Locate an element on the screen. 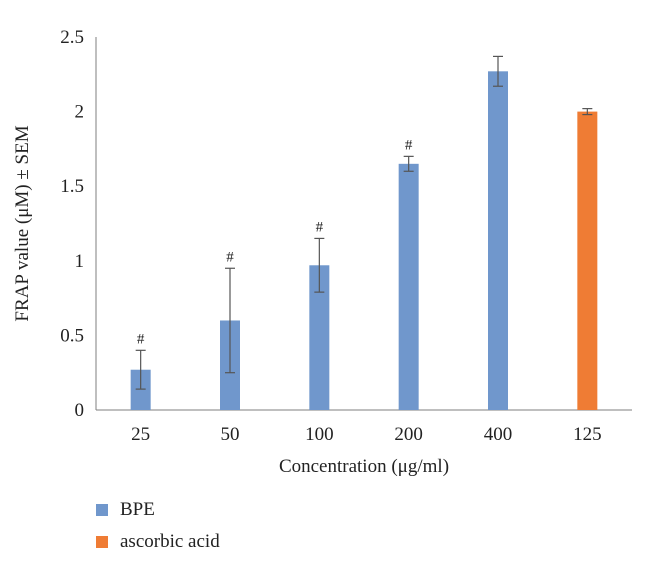  x-tick-label: 200 is located at coordinates (408, 434).